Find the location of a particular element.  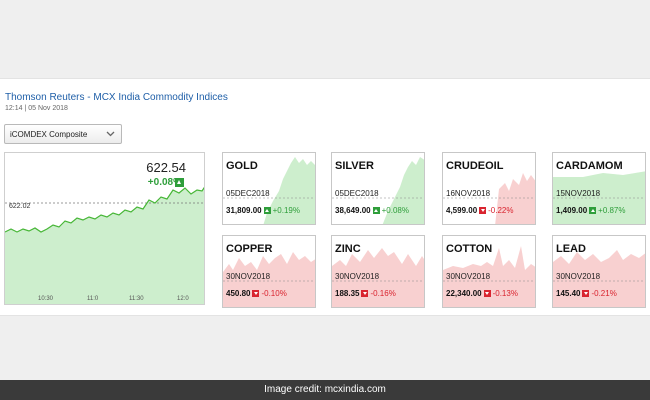

tile-price: 450.80 is located at coordinates (238, 293).